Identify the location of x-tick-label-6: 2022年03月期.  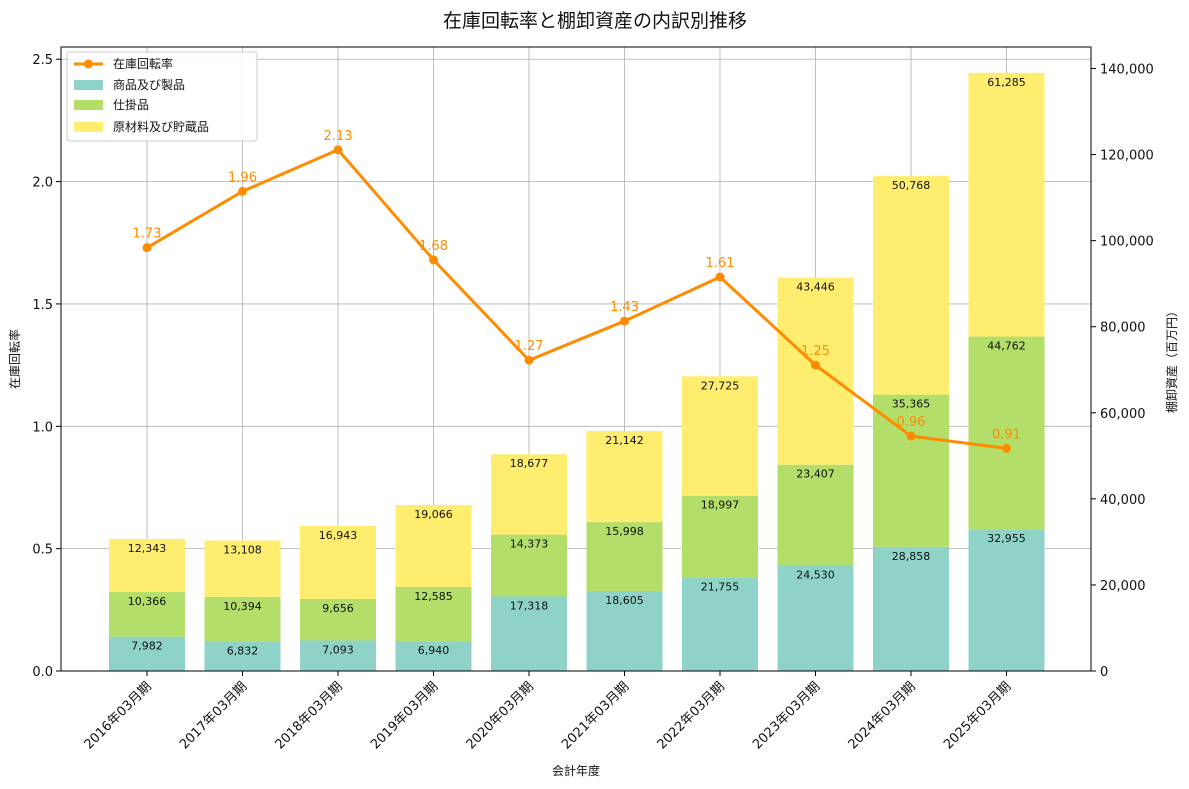
(691, 715).